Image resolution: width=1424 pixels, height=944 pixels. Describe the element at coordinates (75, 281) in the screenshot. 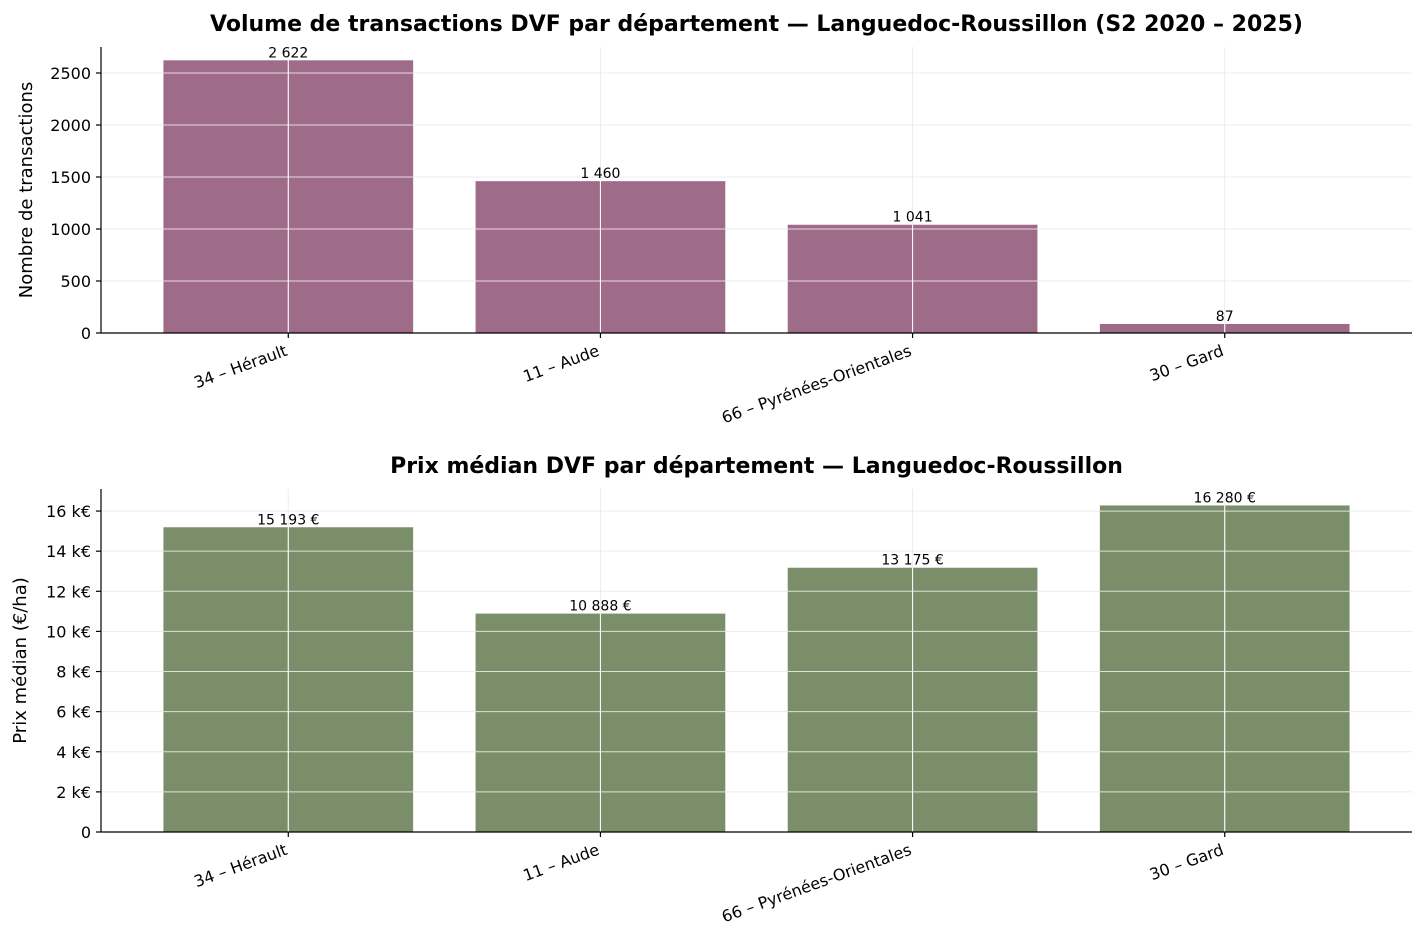

I see `y-tick-label: 500` at that location.